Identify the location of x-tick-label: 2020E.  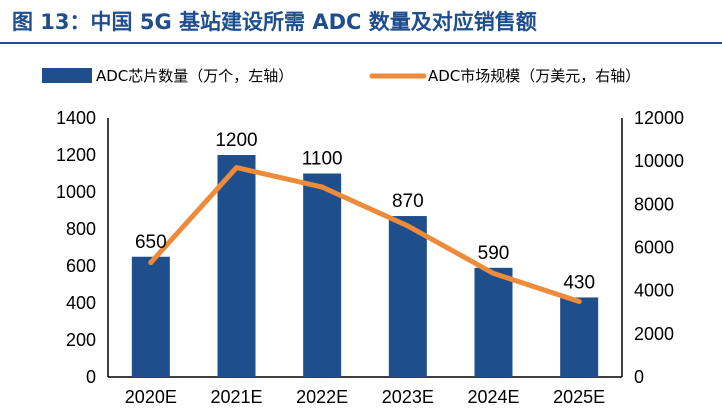
(151, 397).